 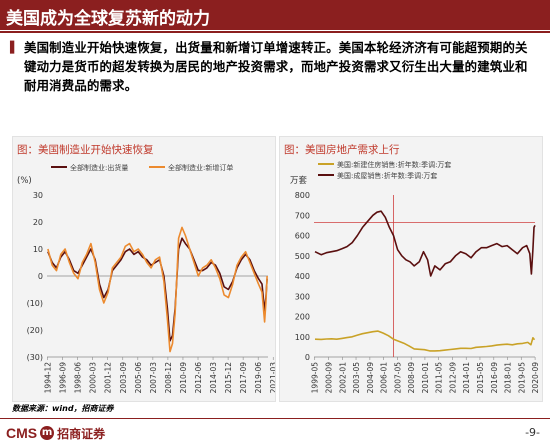 I want to click on x-tick-label: 2000-03, so click(x=93, y=378).